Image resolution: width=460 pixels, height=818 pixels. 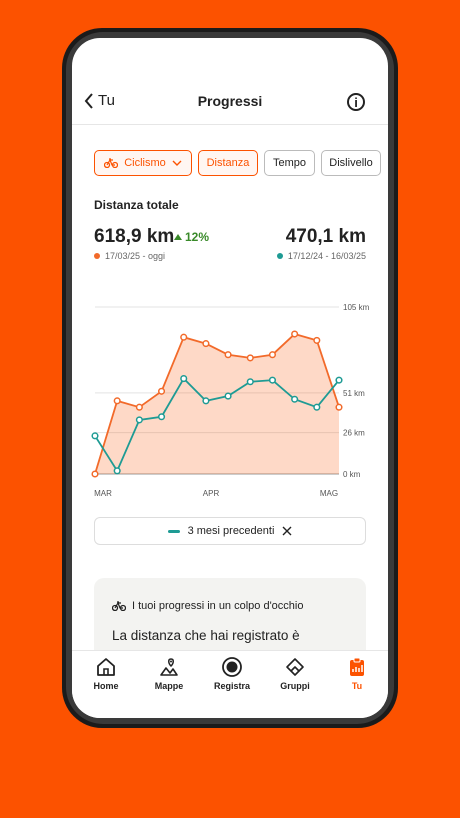 I want to click on previous-series-swatch, so click(x=173, y=531).